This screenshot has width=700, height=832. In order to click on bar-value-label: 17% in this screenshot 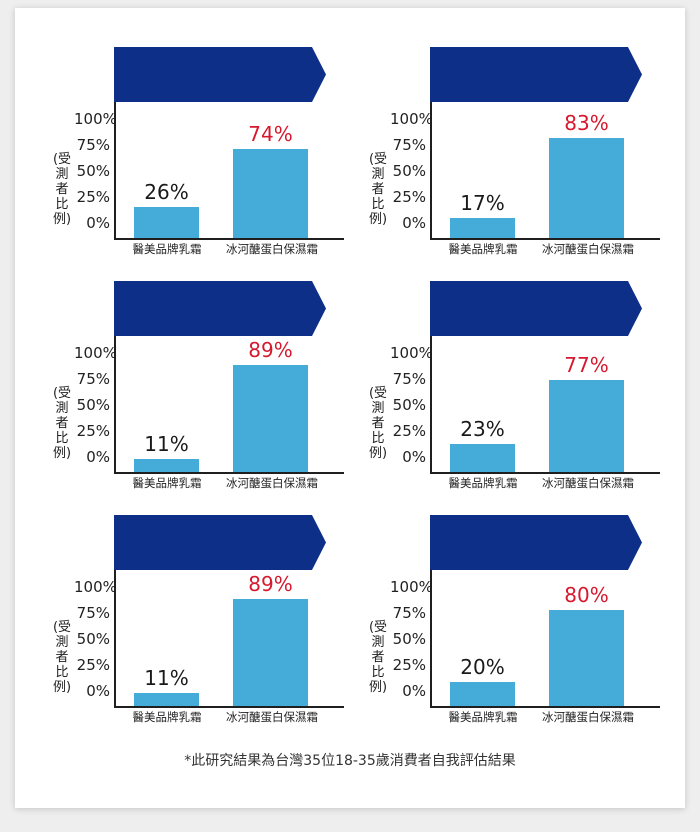, I will do `click(482, 202)`.